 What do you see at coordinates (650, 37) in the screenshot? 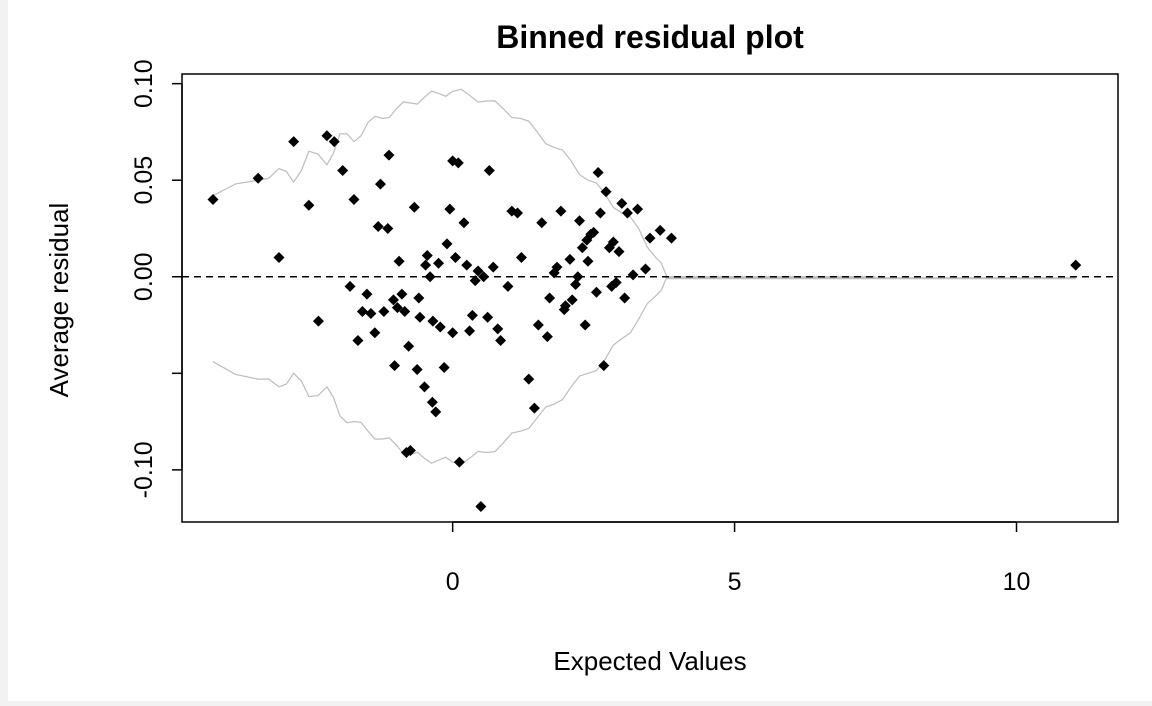
I see `chart-title: Binned residual plot` at bounding box center [650, 37].